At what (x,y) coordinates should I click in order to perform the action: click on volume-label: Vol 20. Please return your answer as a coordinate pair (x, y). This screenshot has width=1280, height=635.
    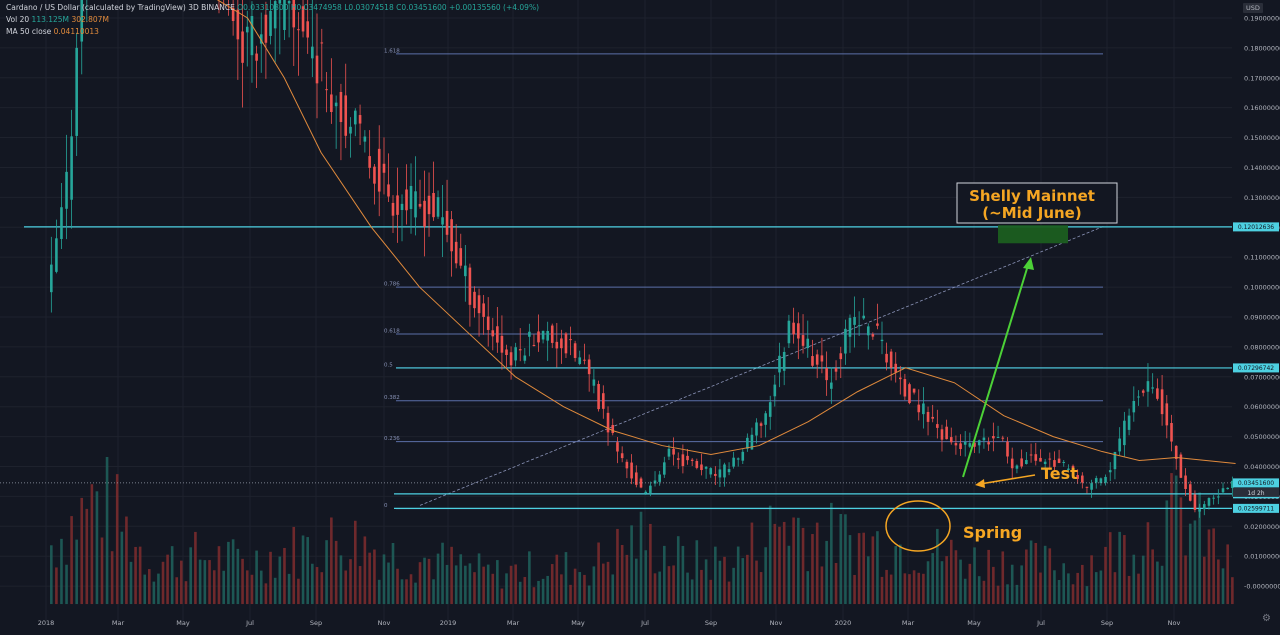
    Looking at the image, I should click on (18, 19).